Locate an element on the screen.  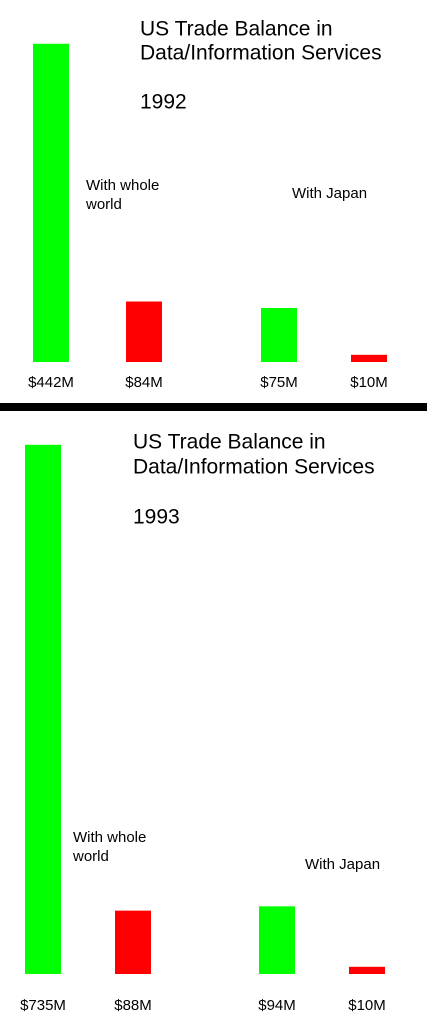
value-label: $75M is located at coordinates (279, 382).